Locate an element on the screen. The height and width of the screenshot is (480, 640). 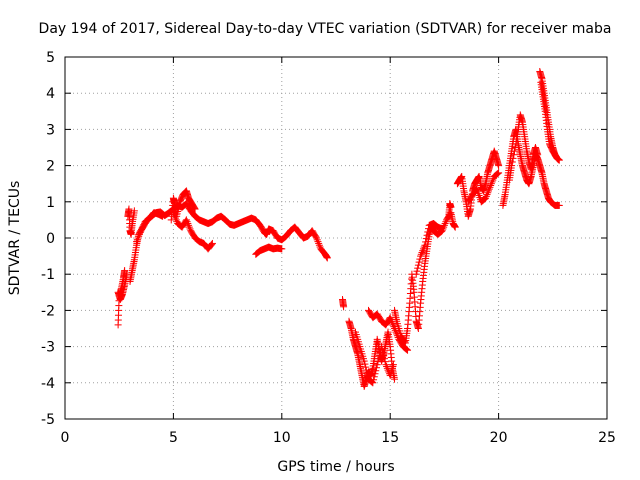
x-tick-label: 0 is located at coordinates (65, 438).